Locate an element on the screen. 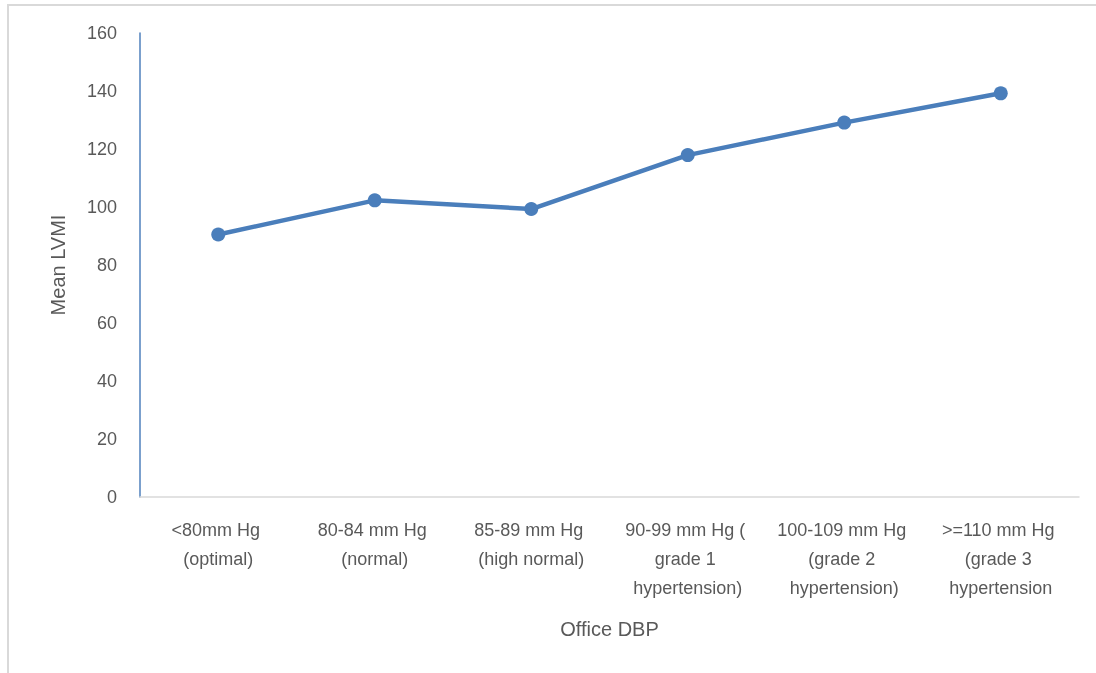  y-tick-label: 60 is located at coordinates (106, 323).